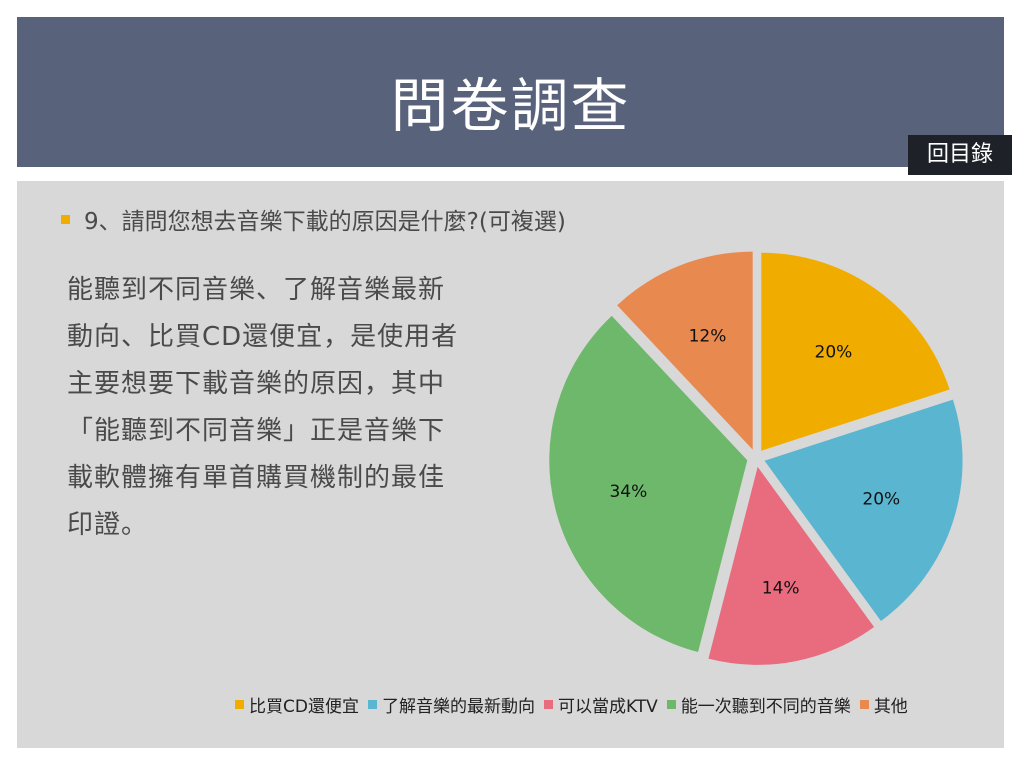 This screenshot has width=1024, height=768. I want to click on pie-slice-label-3: 34%, so click(628, 492).